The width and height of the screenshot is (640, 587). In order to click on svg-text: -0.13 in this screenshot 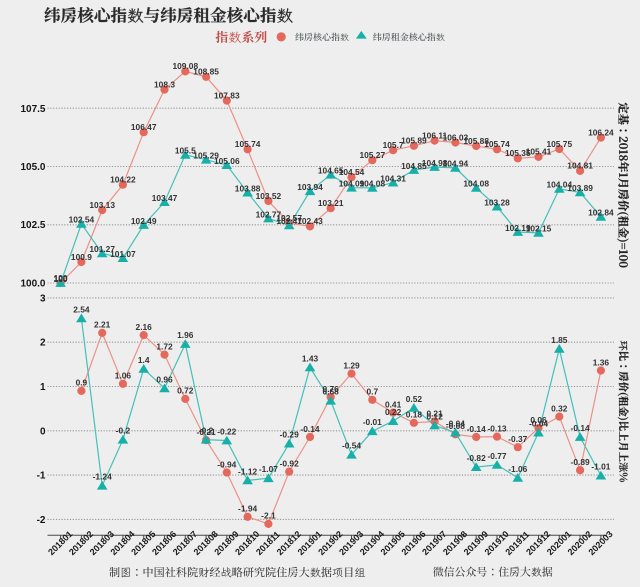, I will do `click(496, 428)`.